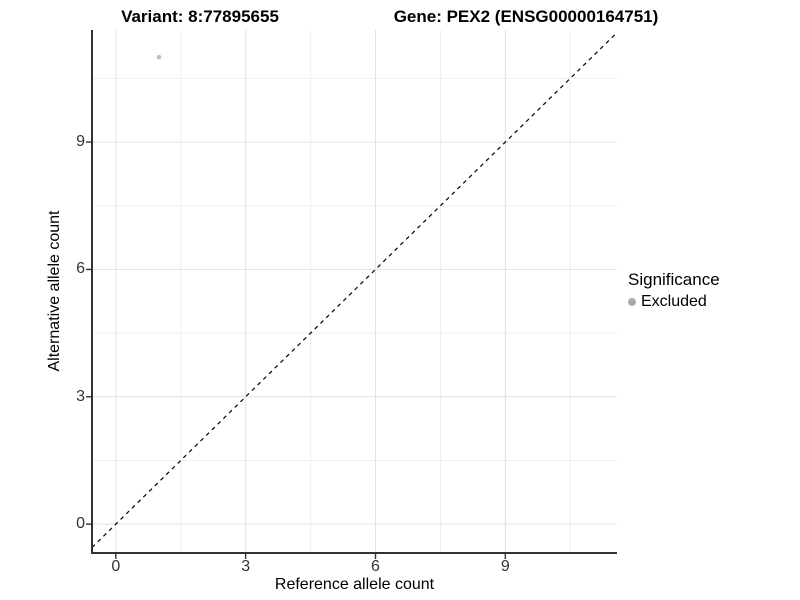 The width and height of the screenshot is (800, 600). Describe the element at coordinates (505, 566) in the screenshot. I see `x-axis-tick-label: 9` at that location.